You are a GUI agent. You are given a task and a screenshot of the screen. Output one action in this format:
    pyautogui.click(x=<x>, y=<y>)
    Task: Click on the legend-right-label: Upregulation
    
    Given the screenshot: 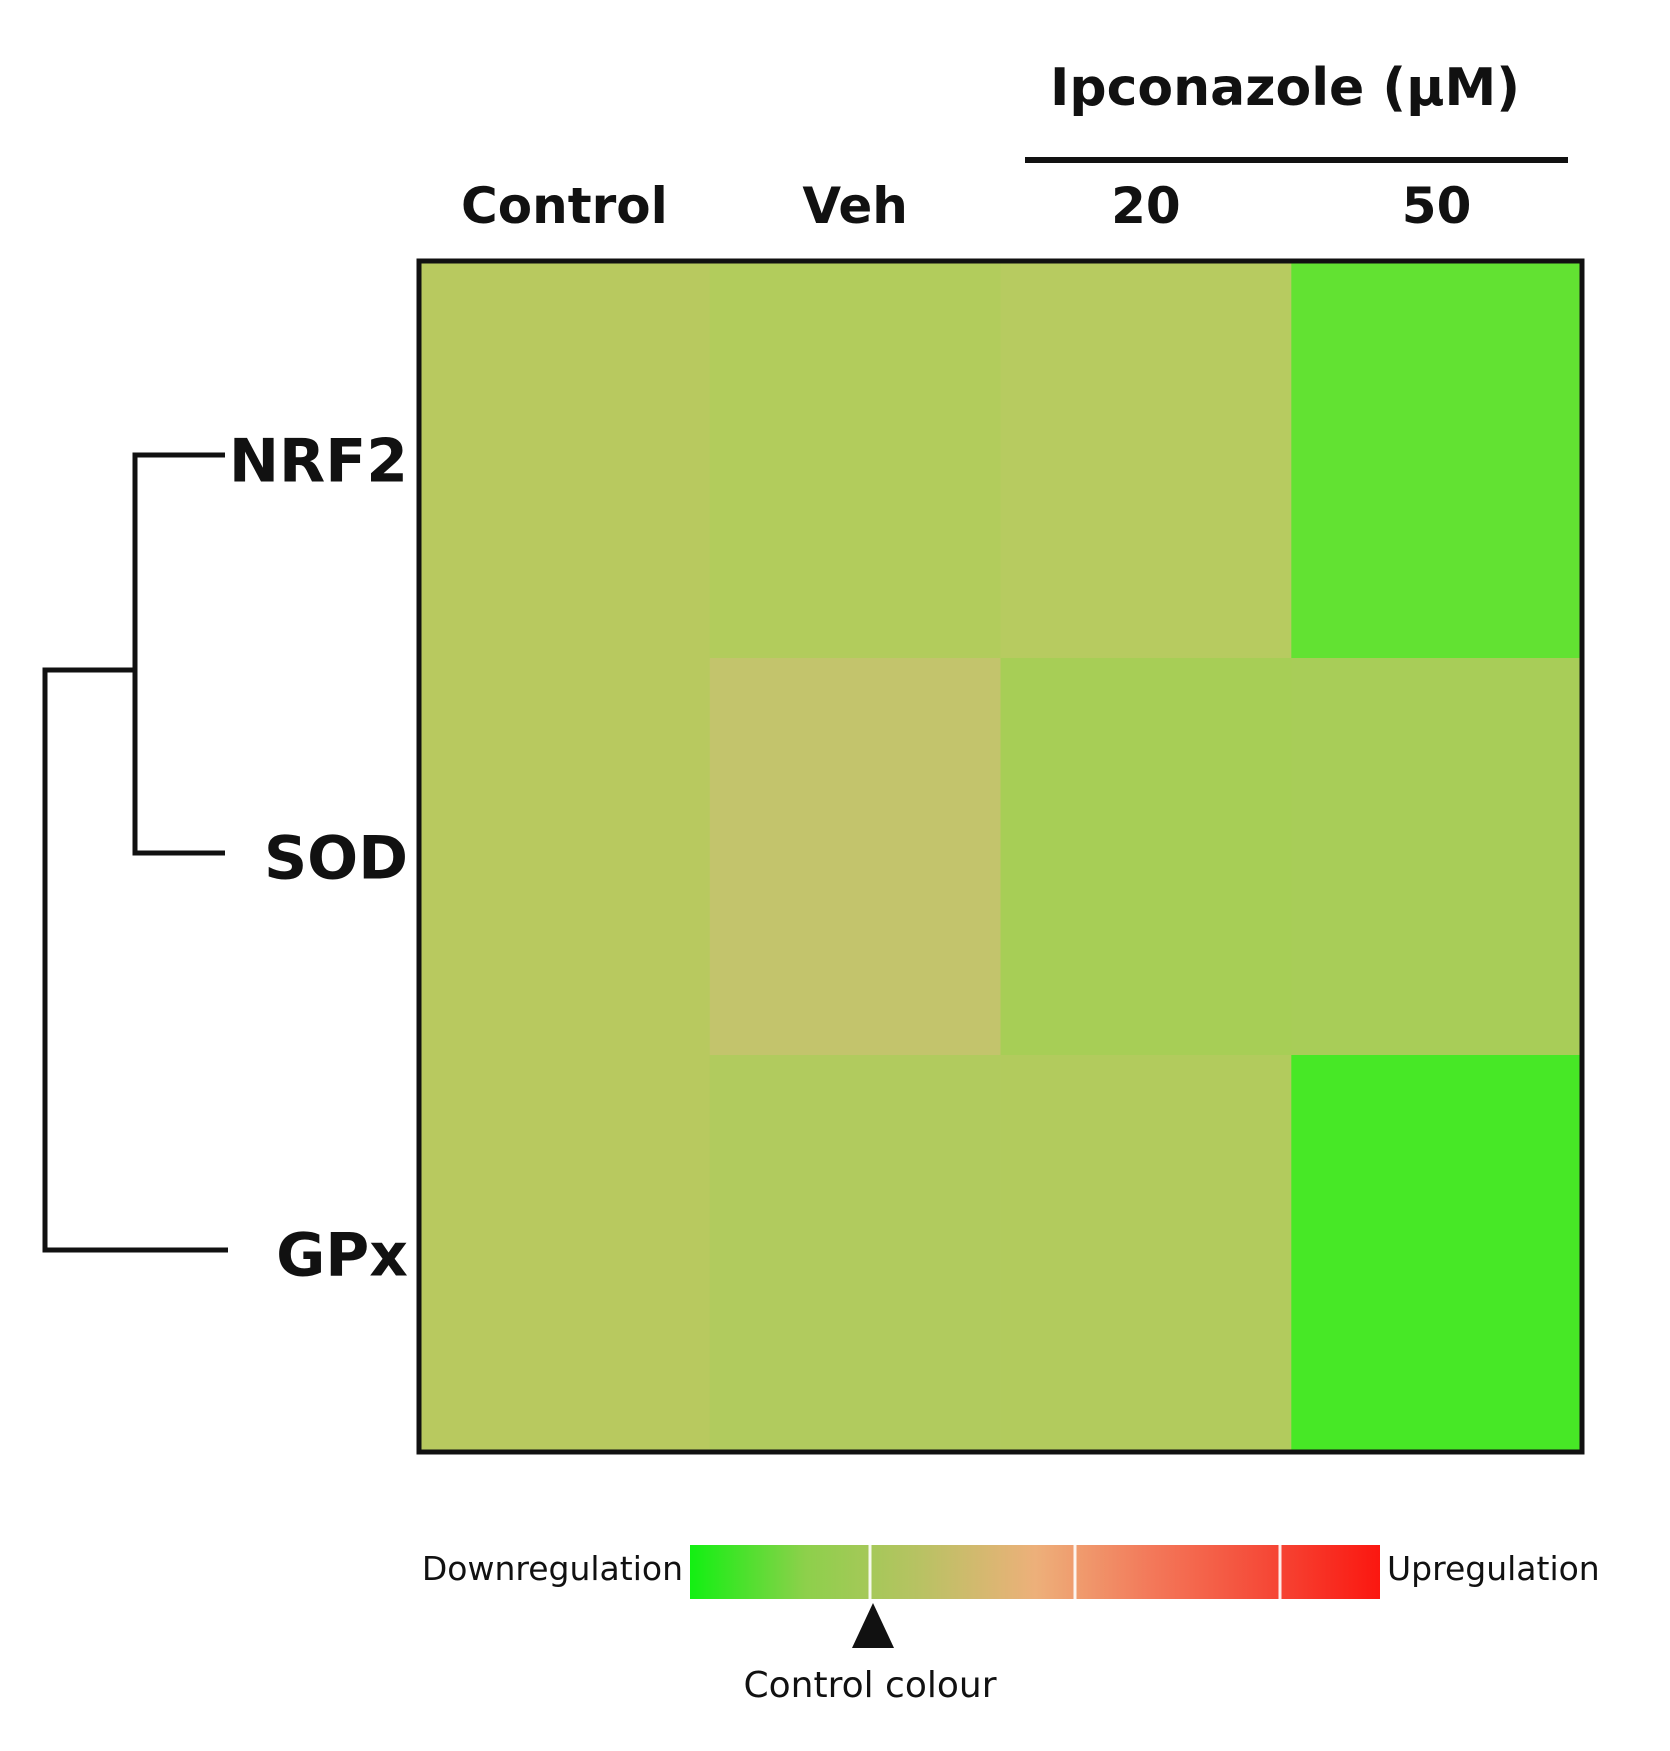 What is the action you would take?
    pyautogui.click(x=1493, y=1568)
    